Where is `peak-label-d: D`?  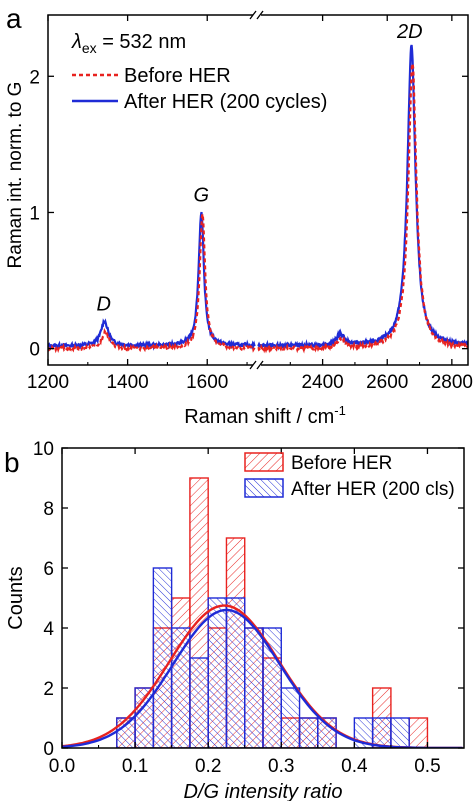 peak-label-d: D is located at coordinates (104, 305).